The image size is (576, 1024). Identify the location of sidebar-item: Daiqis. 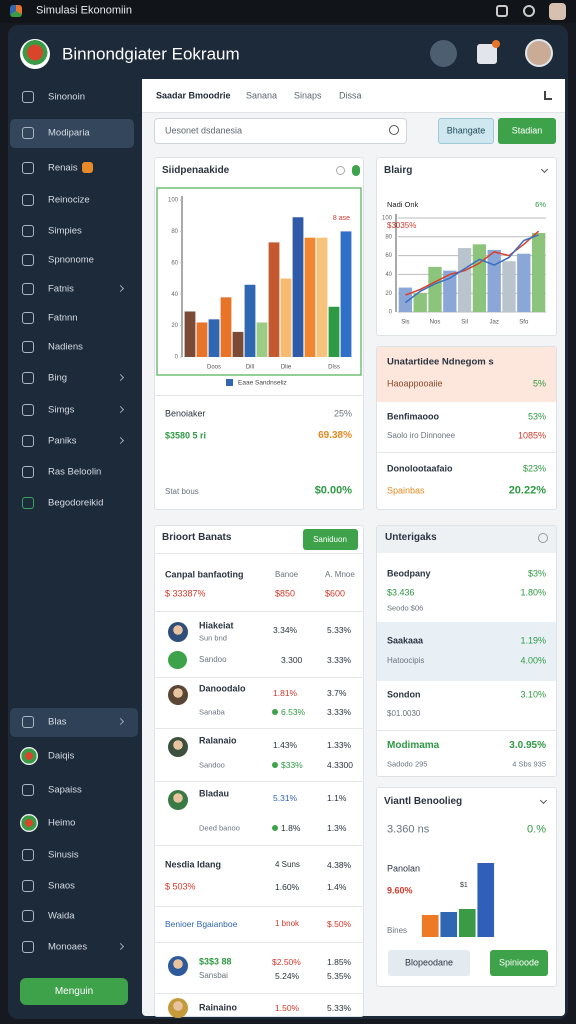
(61, 756).